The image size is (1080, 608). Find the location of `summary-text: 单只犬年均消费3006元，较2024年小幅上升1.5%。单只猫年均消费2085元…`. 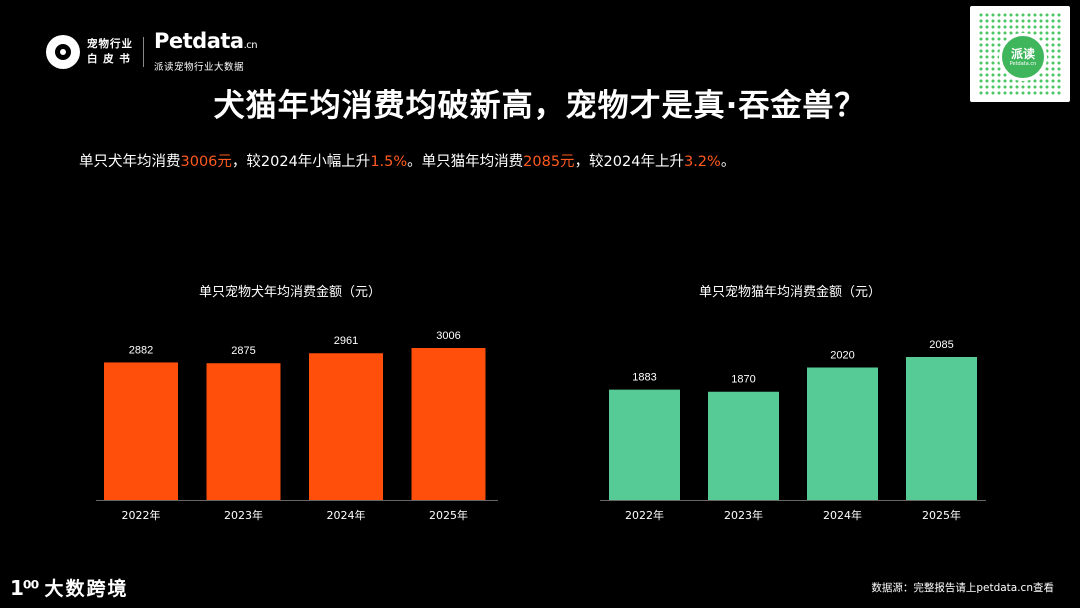

summary-text: 单只犬年均消费3006元，较2024年小幅上升1.5%。单只猫年均消费2085元… is located at coordinates (407, 162).